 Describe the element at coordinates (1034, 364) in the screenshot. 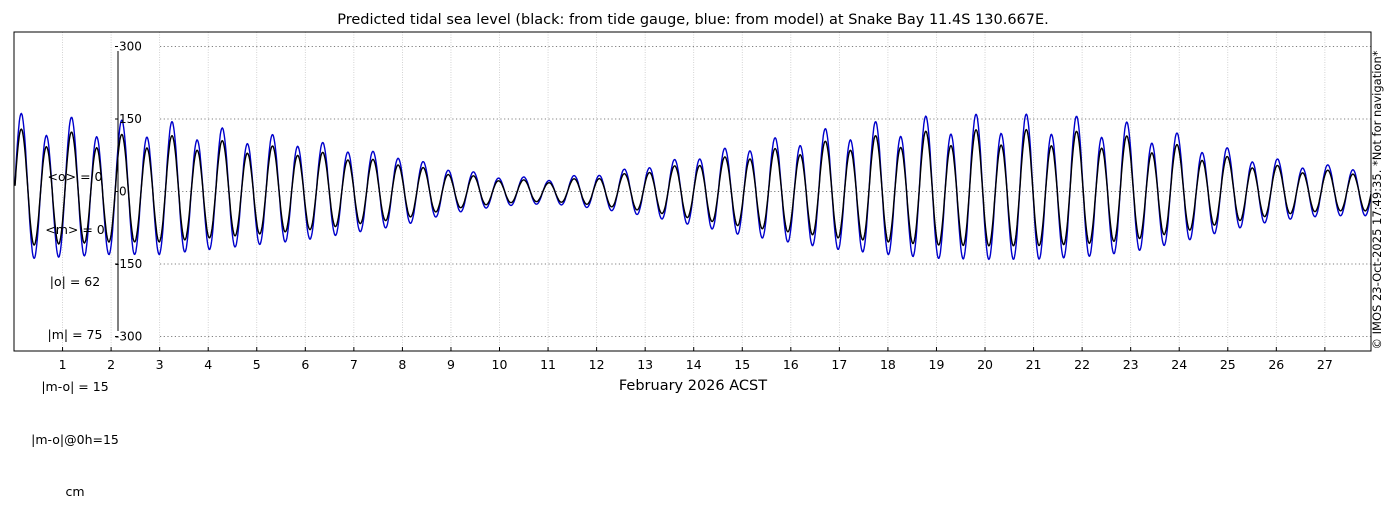

I see `x-tick-label: 21` at that location.